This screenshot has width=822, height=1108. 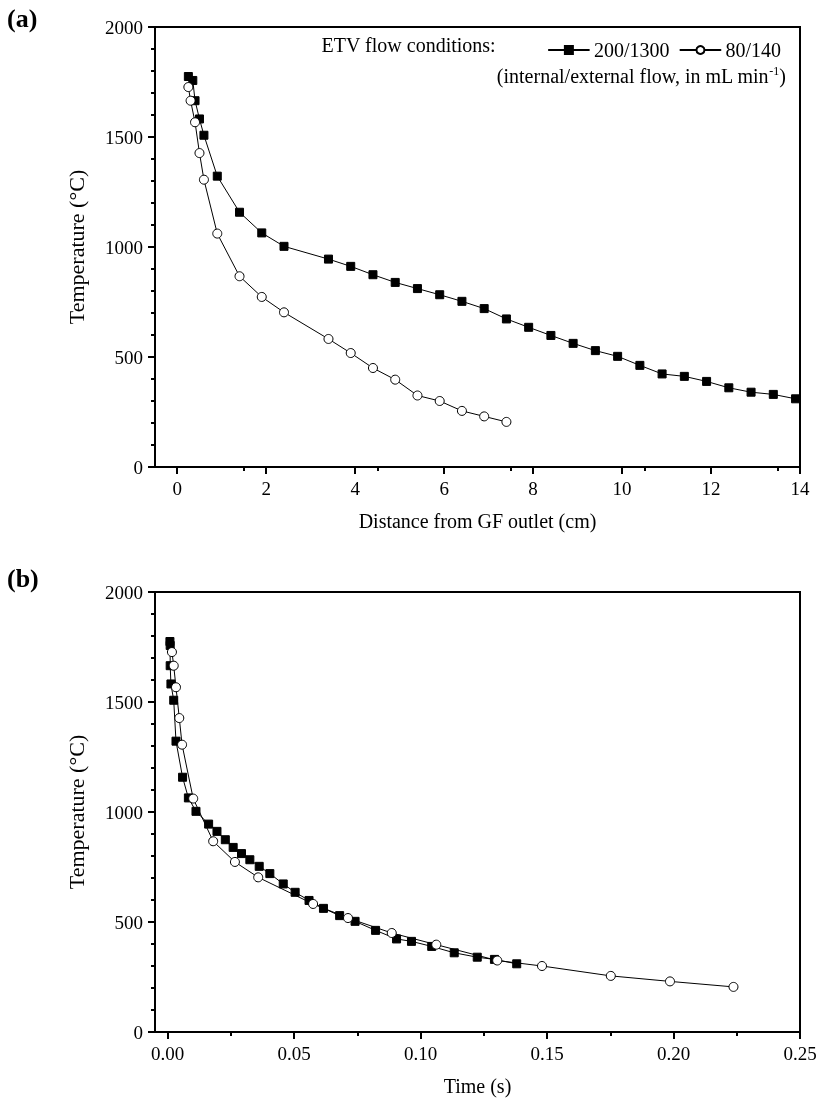 What do you see at coordinates (800, 1053) in the screenshot?
I see `x-tick-label: 0.25` at bounding box center [800, 1053].